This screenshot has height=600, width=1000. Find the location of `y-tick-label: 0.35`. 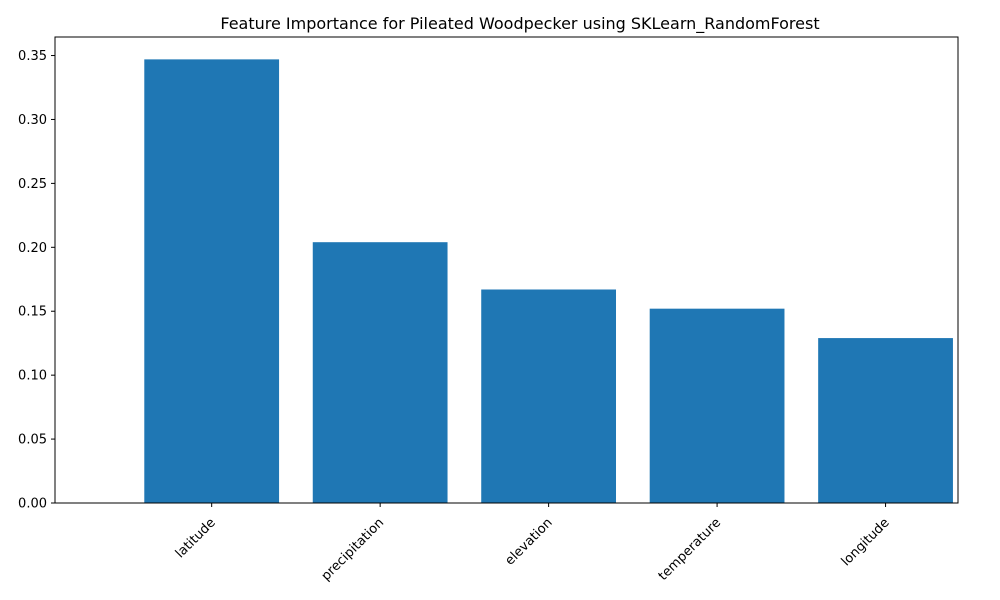

y-tick-label: 0.35 is located at coordinates (32, 56).